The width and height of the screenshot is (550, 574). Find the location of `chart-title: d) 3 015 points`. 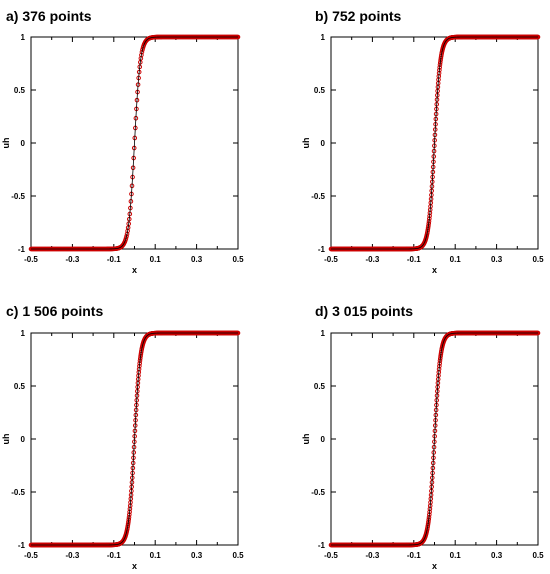

chart-title: d) 3 015 points is located at coordinates (364, 311).